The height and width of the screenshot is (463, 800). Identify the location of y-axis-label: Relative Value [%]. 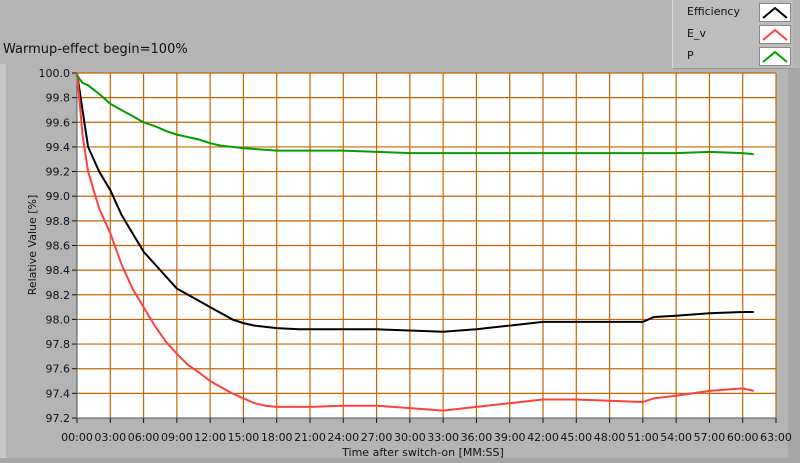
(32, 245).